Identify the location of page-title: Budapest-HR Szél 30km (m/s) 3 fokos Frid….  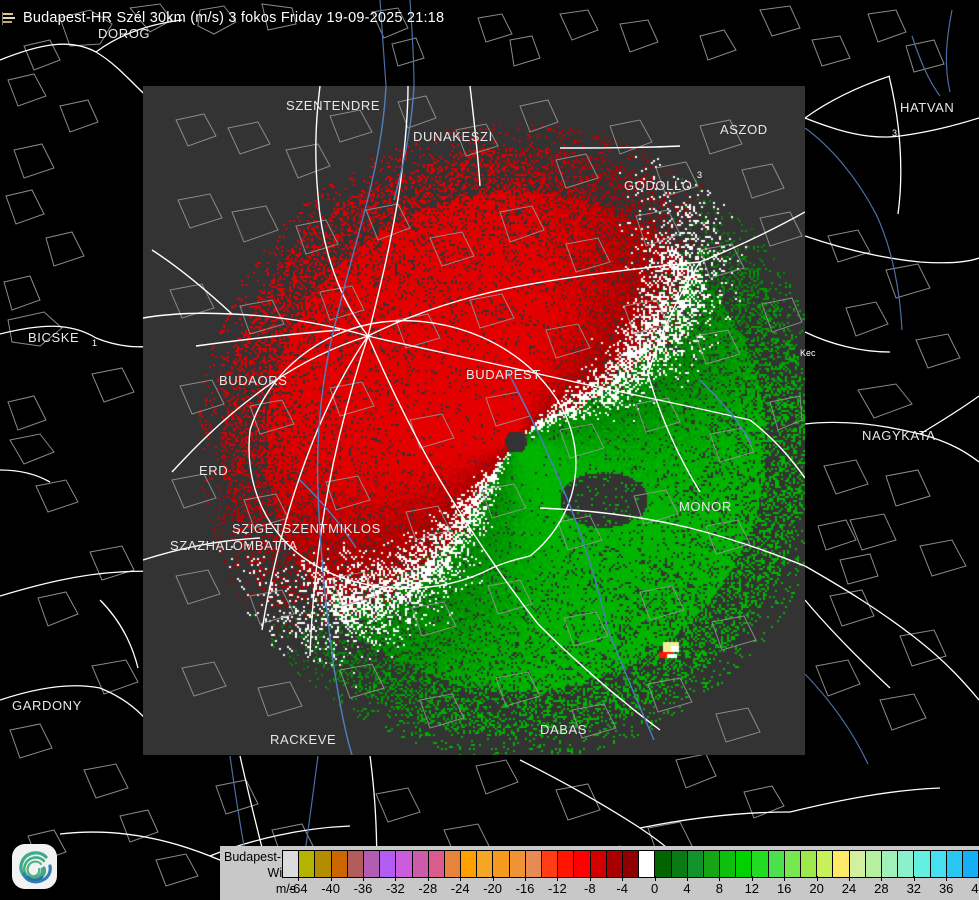
(234, 18).